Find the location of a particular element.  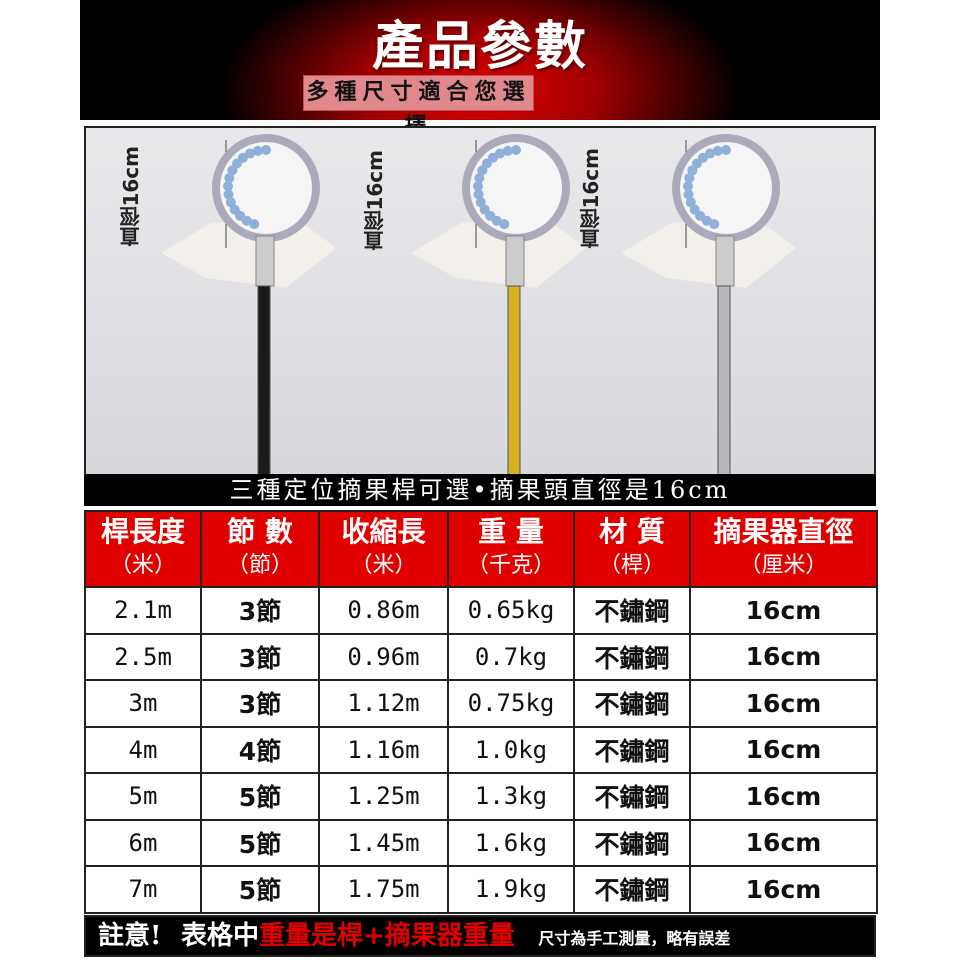

note-highlight: 重量是桿+摘果器重量 is located at coordinates (387, 936).